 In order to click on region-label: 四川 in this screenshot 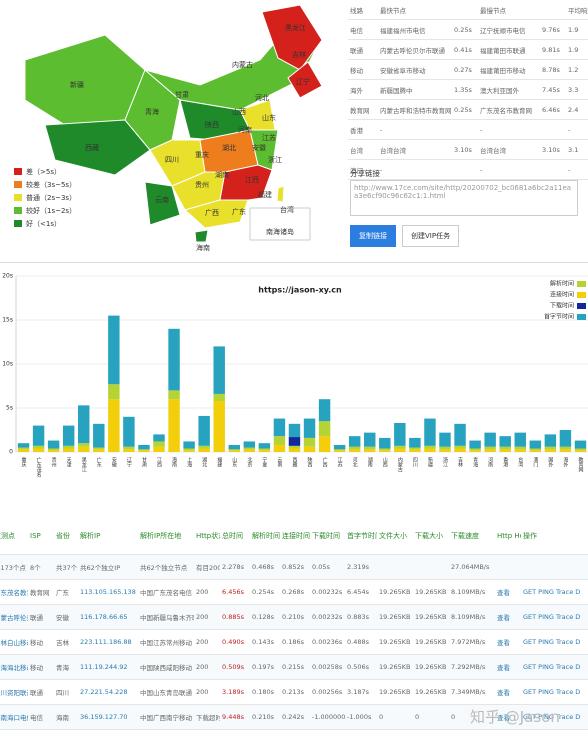, I will do `click(172, 160)`.